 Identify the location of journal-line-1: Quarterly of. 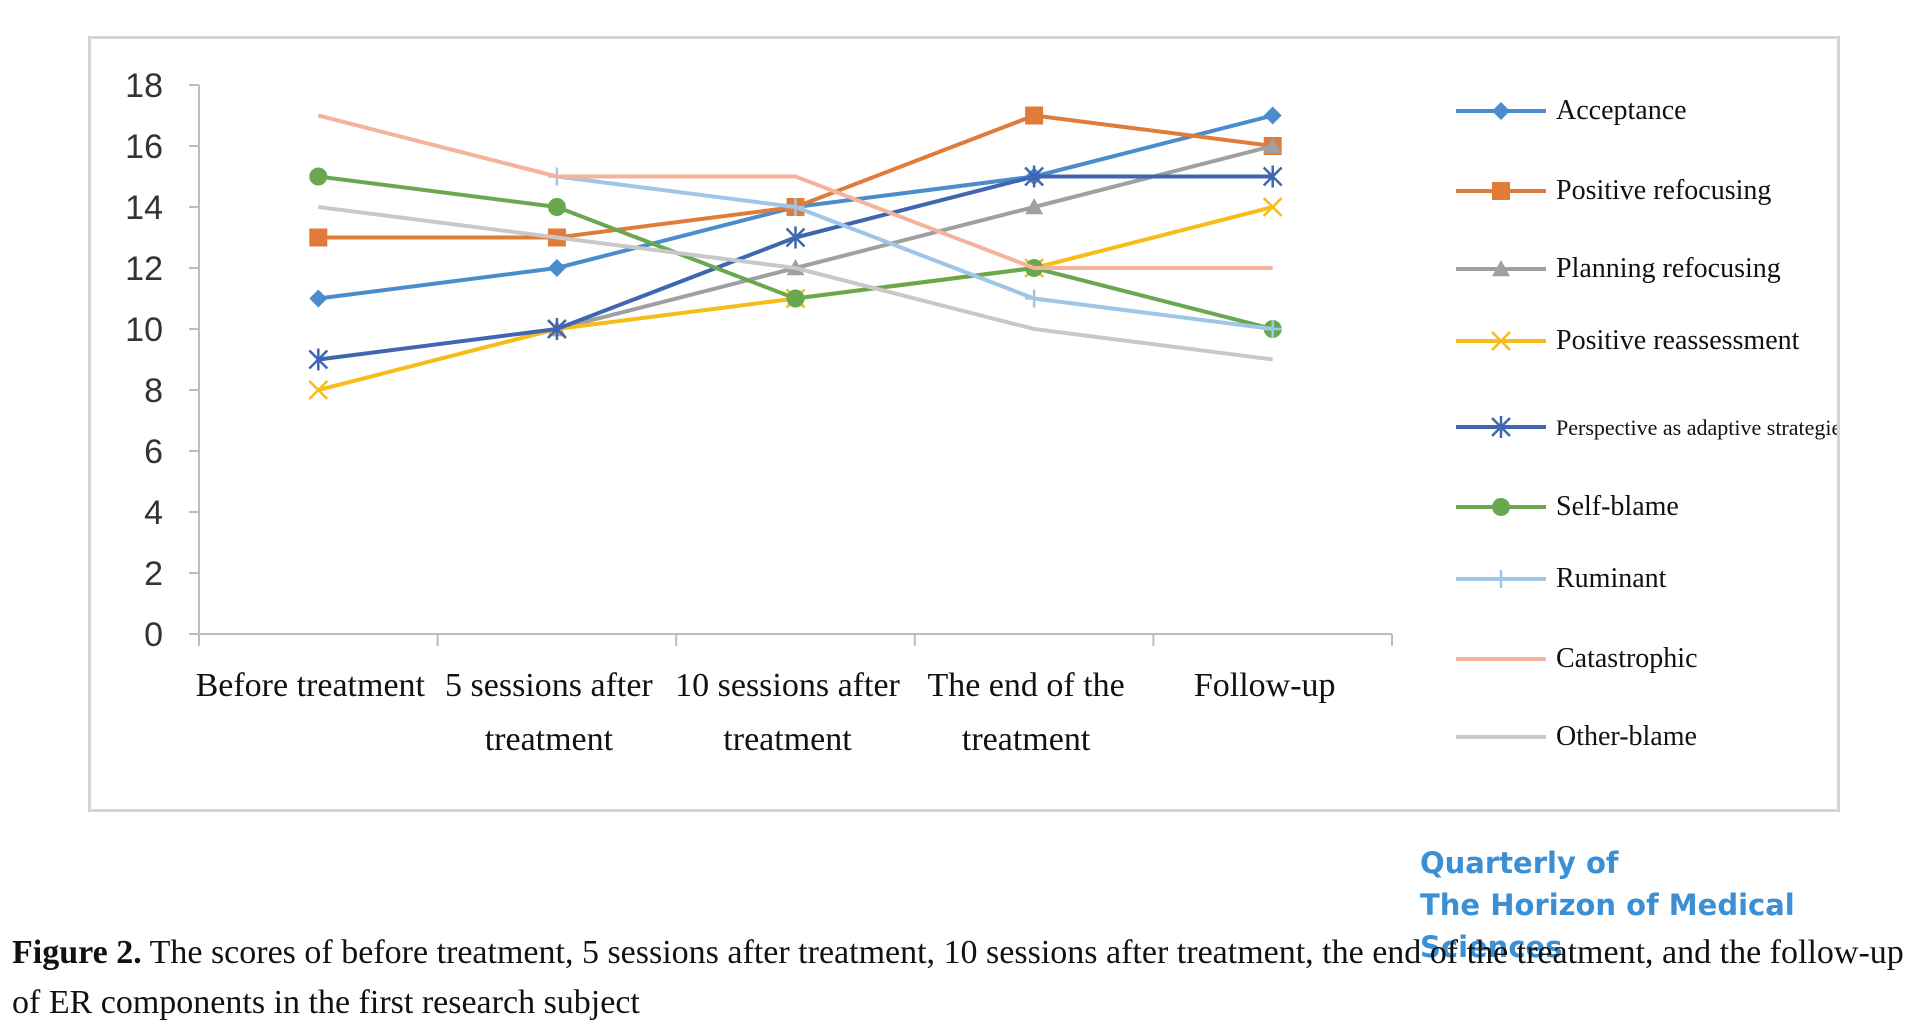
(1519, 863).